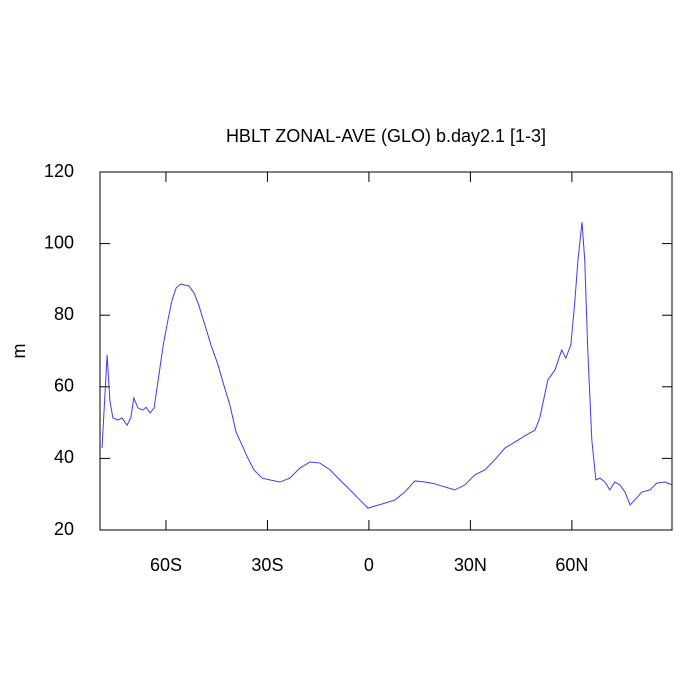 This screenshot has height=700, width=700. Describe the element at coordinates (166, 565) in the screenshot. I see `x-tick-label: 60S` at that location.